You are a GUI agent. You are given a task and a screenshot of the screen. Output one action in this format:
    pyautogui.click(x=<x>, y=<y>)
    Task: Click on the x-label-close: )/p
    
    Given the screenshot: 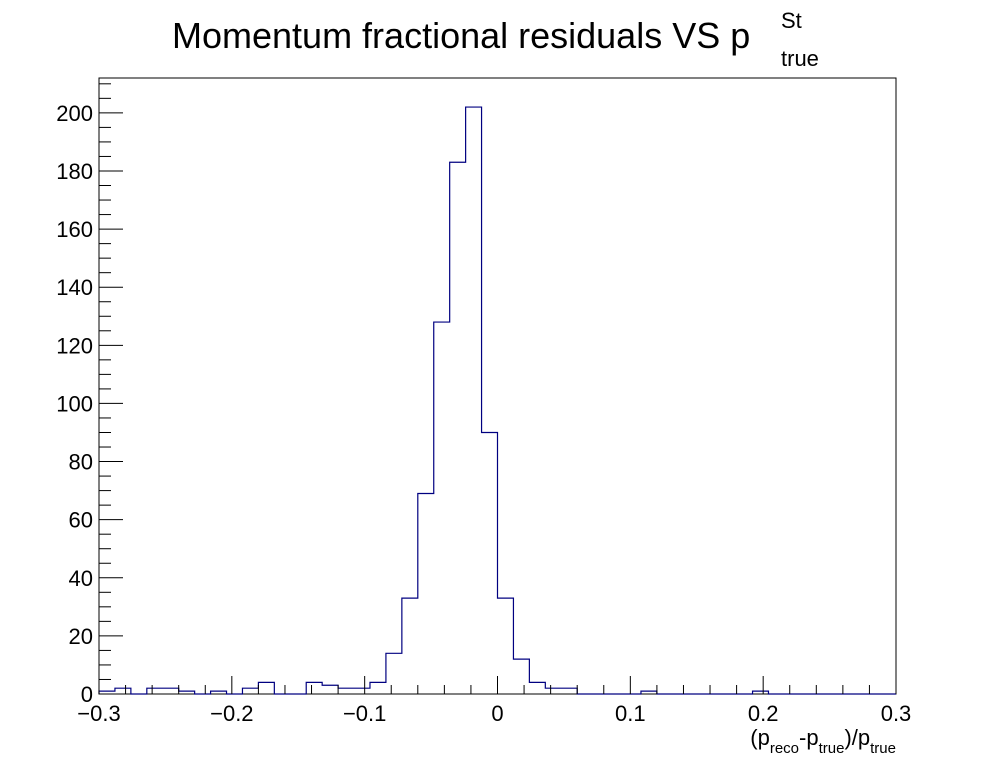 What is the action you would take?
    pyautogui.click(x=857, y=737)
    